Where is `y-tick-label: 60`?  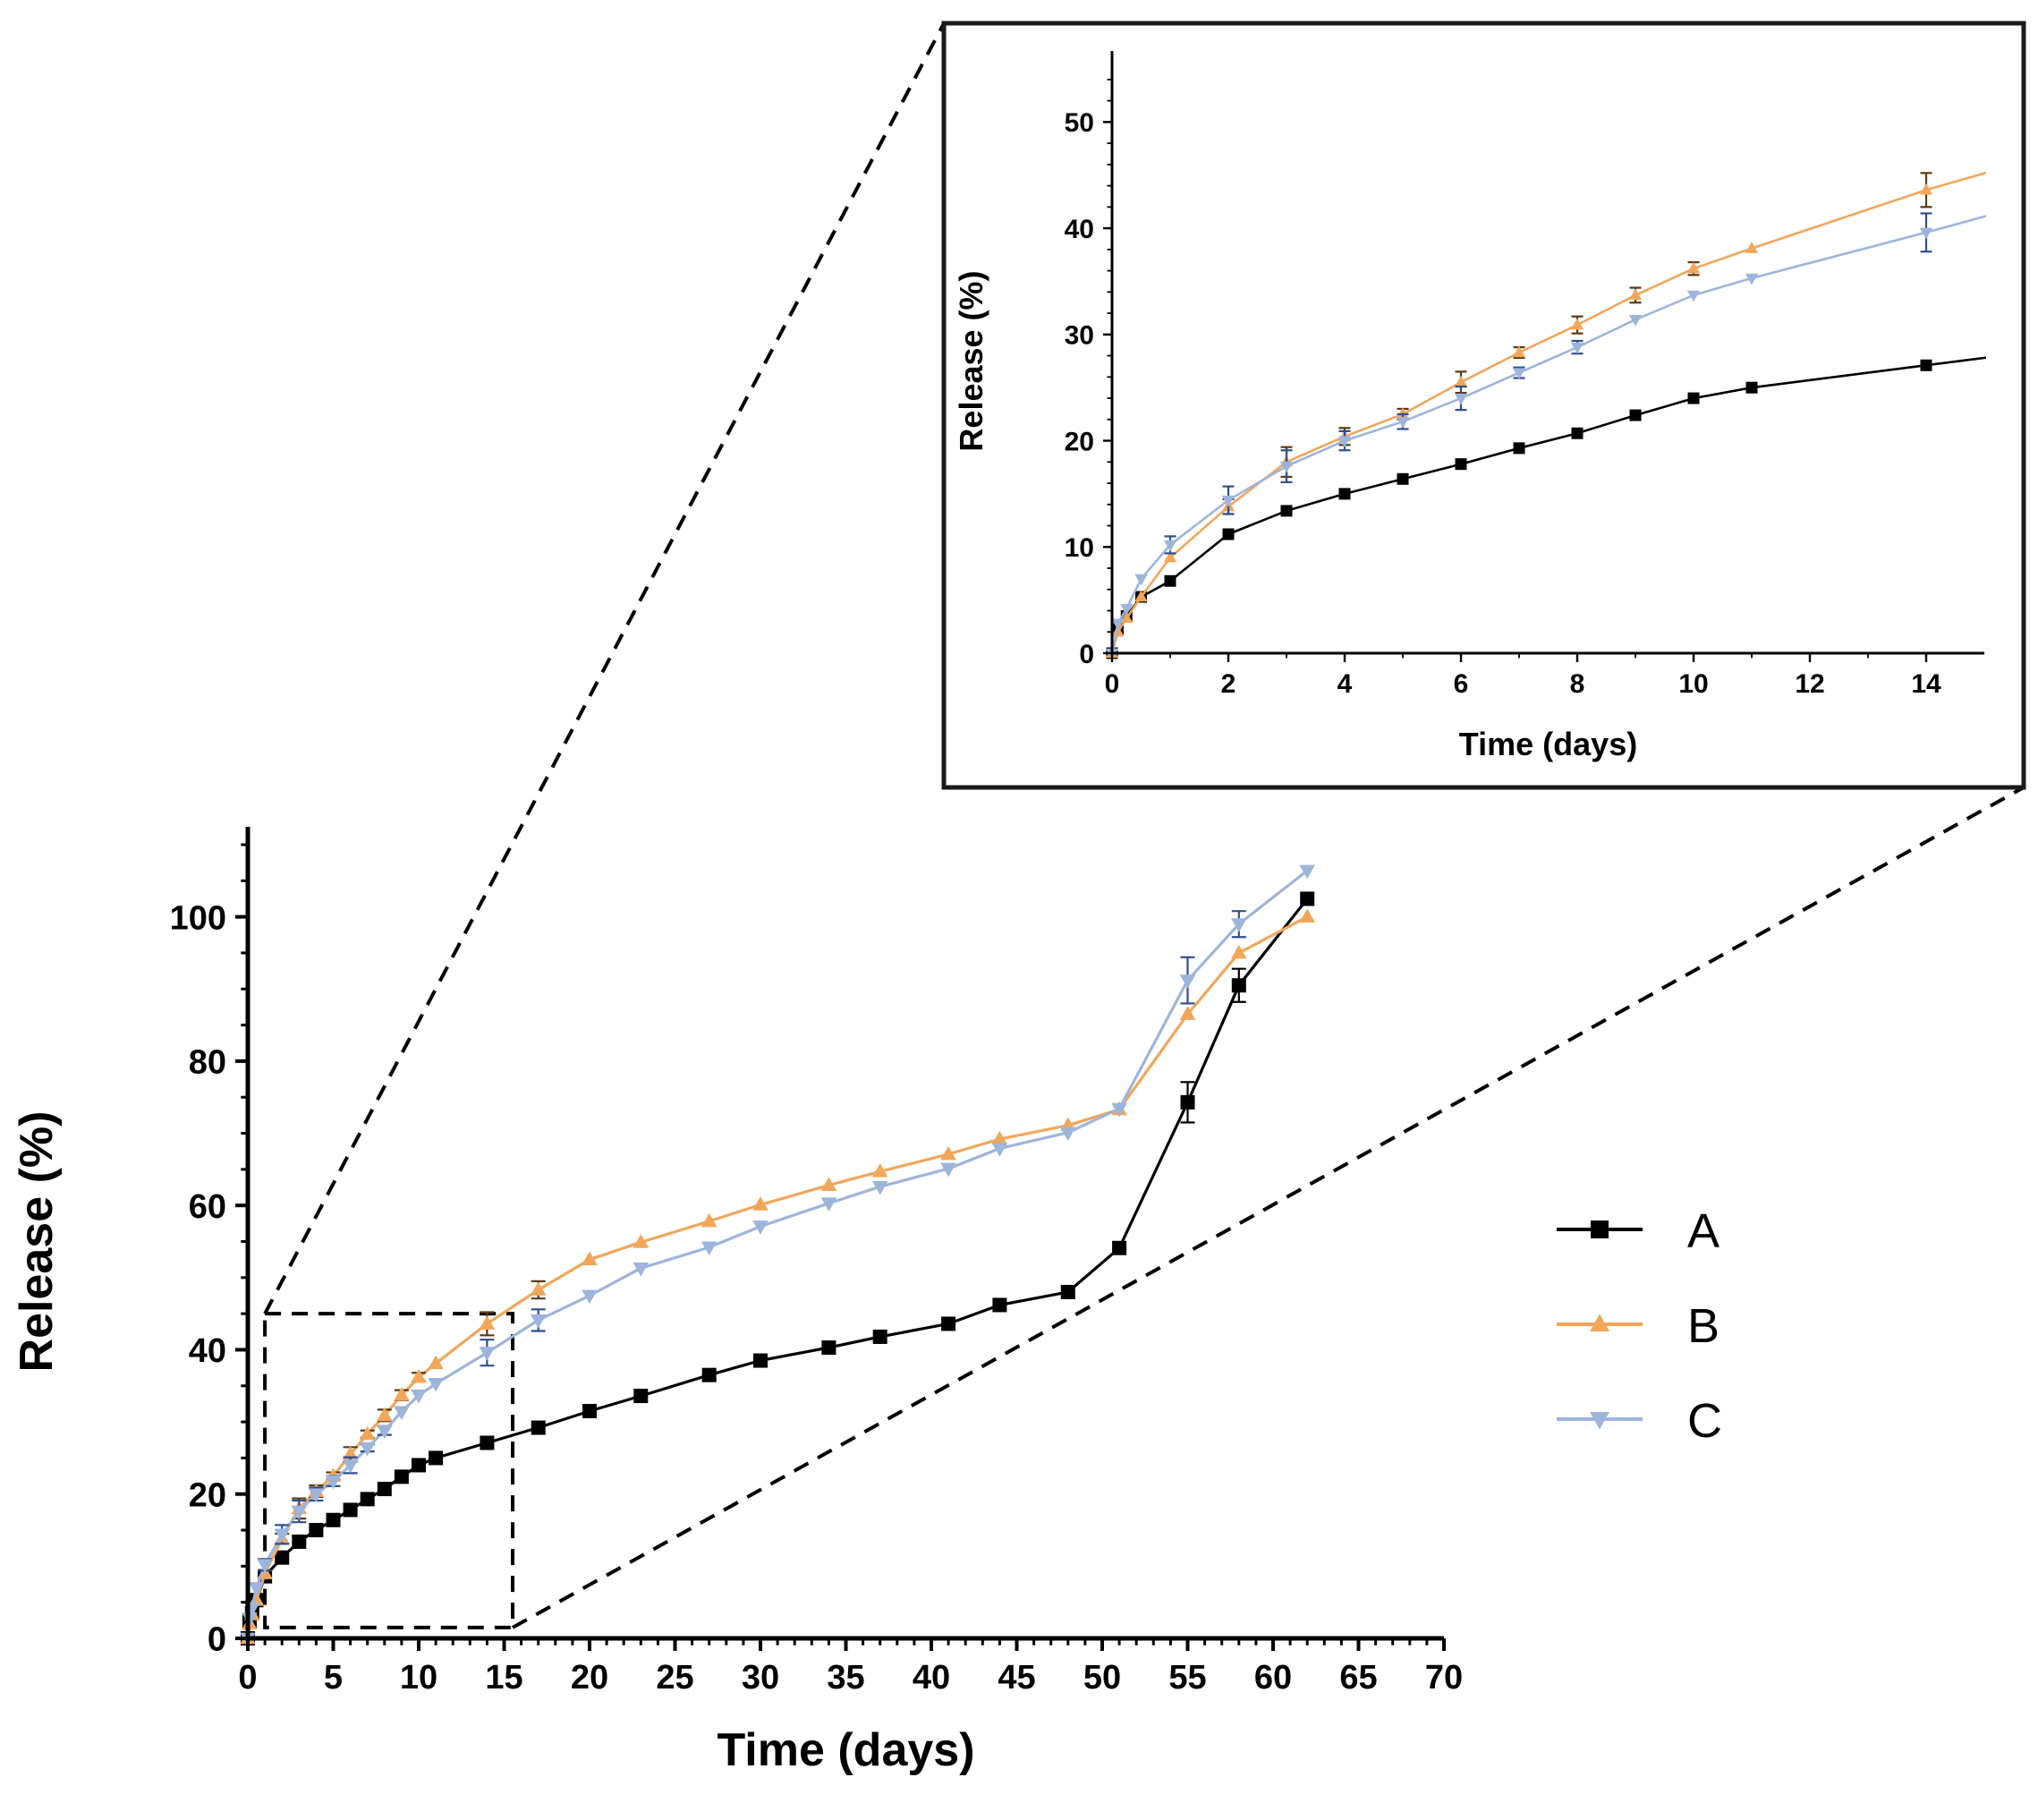 y-tick-label: 60 is located at coordinates (207, 1207).